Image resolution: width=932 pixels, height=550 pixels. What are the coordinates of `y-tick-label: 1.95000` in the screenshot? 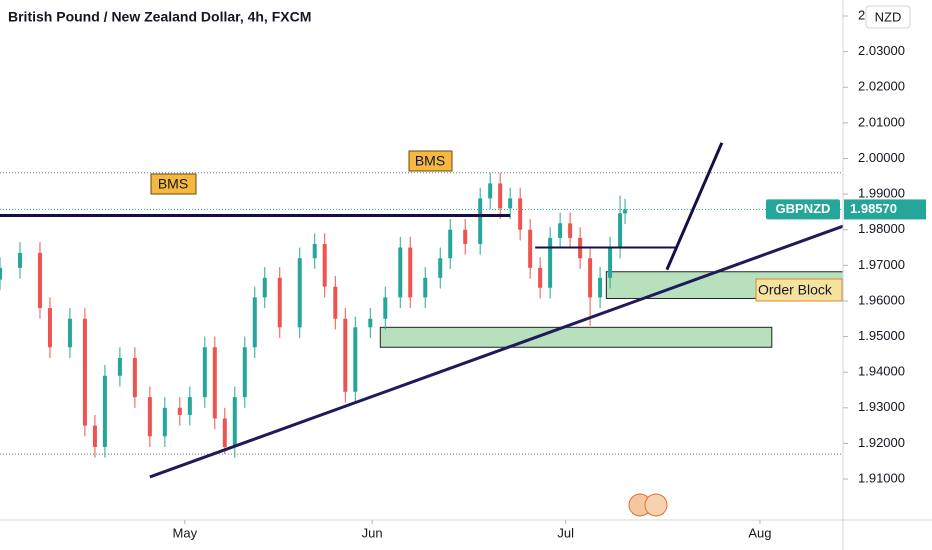 It's located at (881, 335).